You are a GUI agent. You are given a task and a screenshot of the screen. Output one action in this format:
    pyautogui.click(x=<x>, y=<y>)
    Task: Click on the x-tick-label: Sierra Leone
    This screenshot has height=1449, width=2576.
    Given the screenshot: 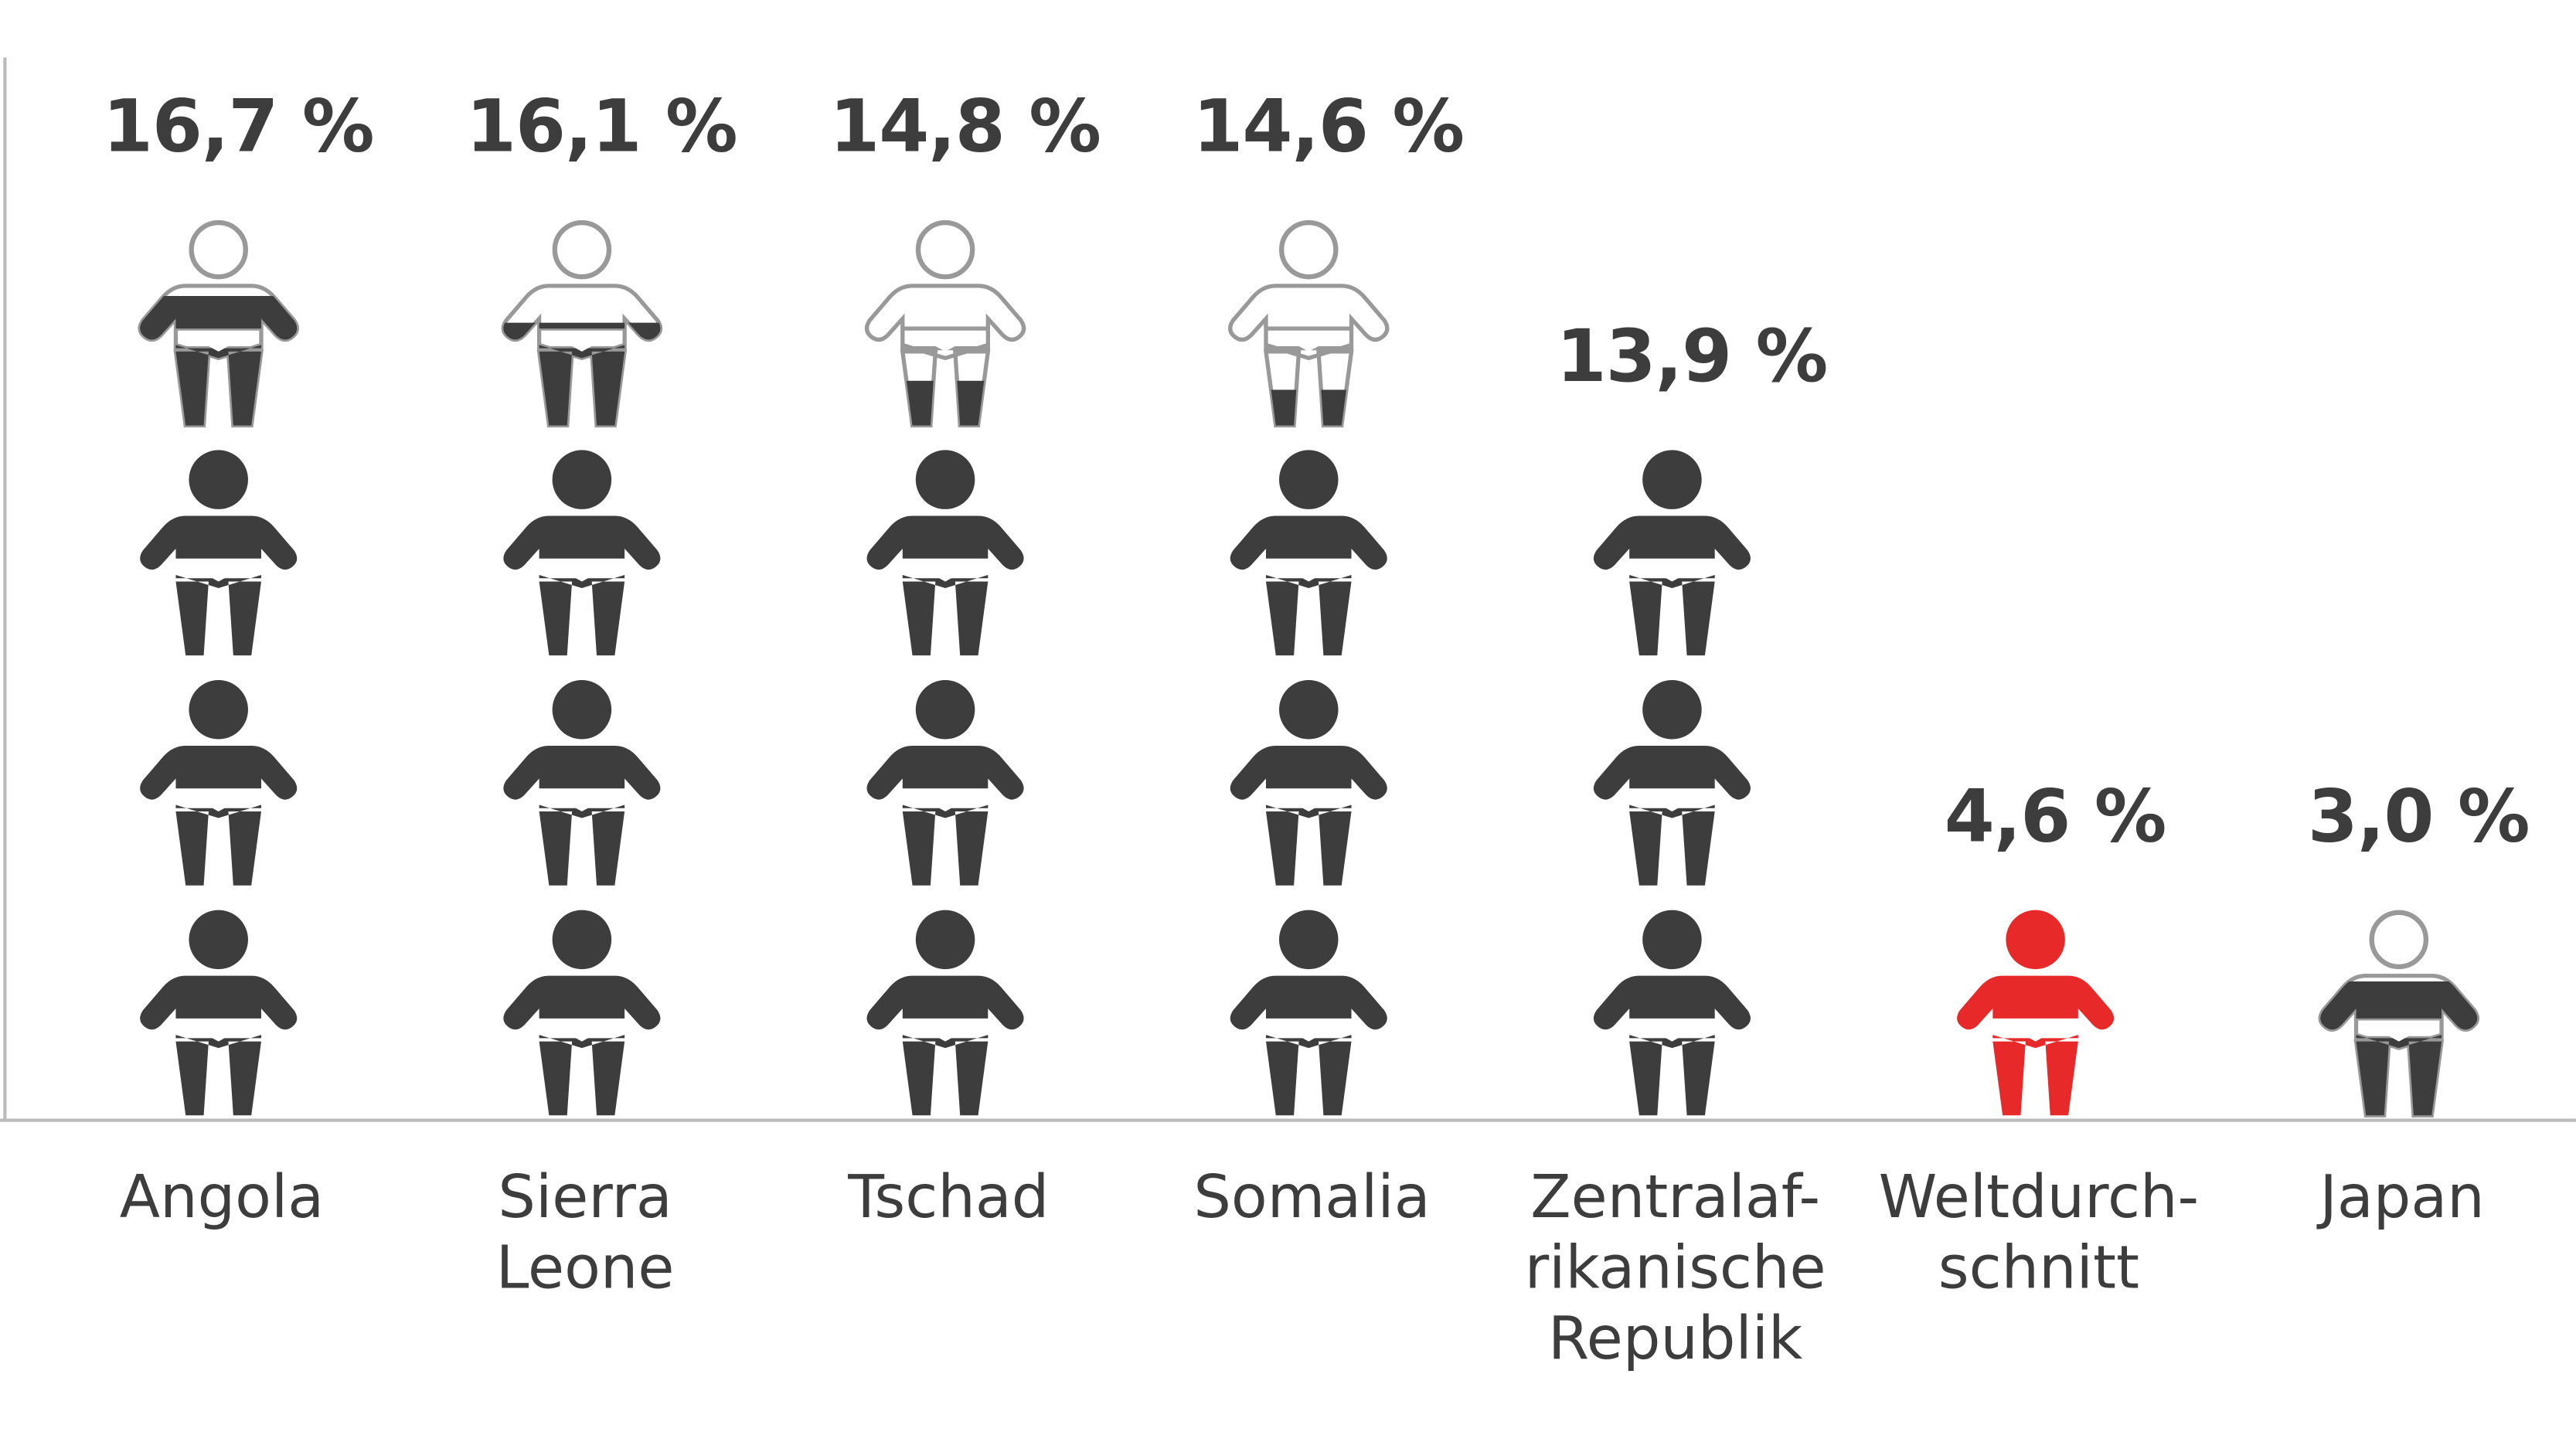 What is the action you would take?
    pyautogui.click(x=585, y=1234)
    